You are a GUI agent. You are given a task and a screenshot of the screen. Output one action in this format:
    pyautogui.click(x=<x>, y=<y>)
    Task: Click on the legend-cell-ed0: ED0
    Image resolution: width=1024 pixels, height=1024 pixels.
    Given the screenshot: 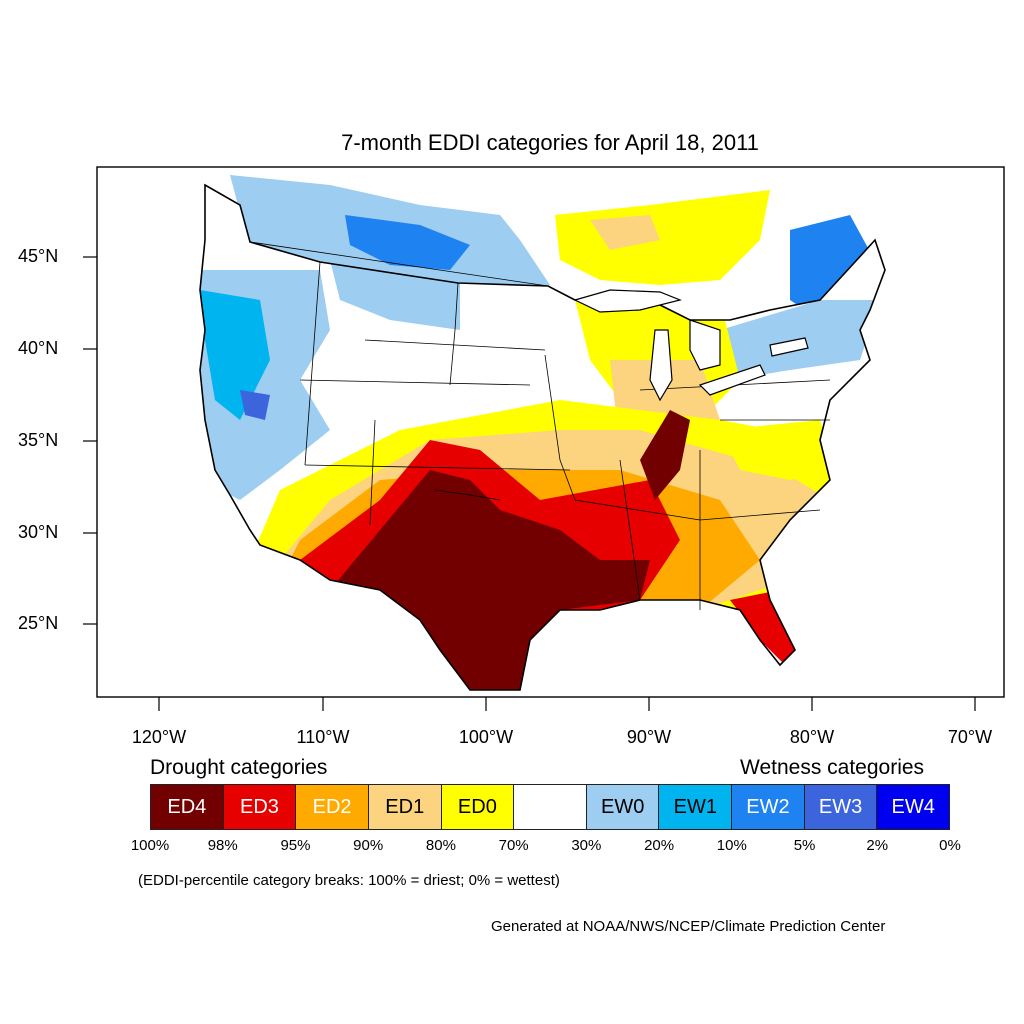 What is the action you would take?
    pyautogui.click(x=478, y=807)
    